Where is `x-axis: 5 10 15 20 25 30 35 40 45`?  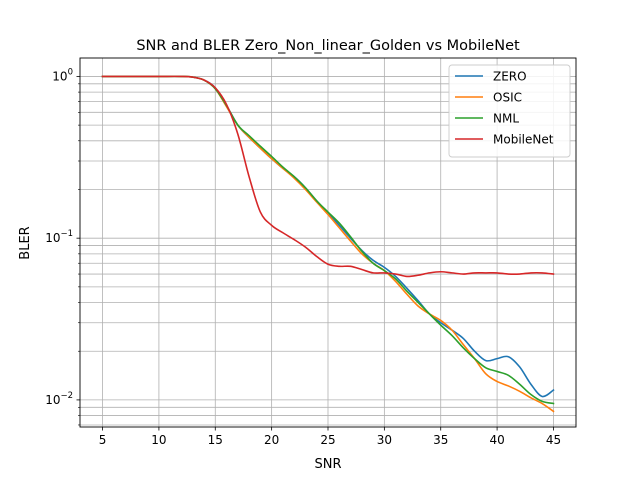
x-axis: 5 10 15 20 25 30 35 40 45 is located at coordinates (330, 437).